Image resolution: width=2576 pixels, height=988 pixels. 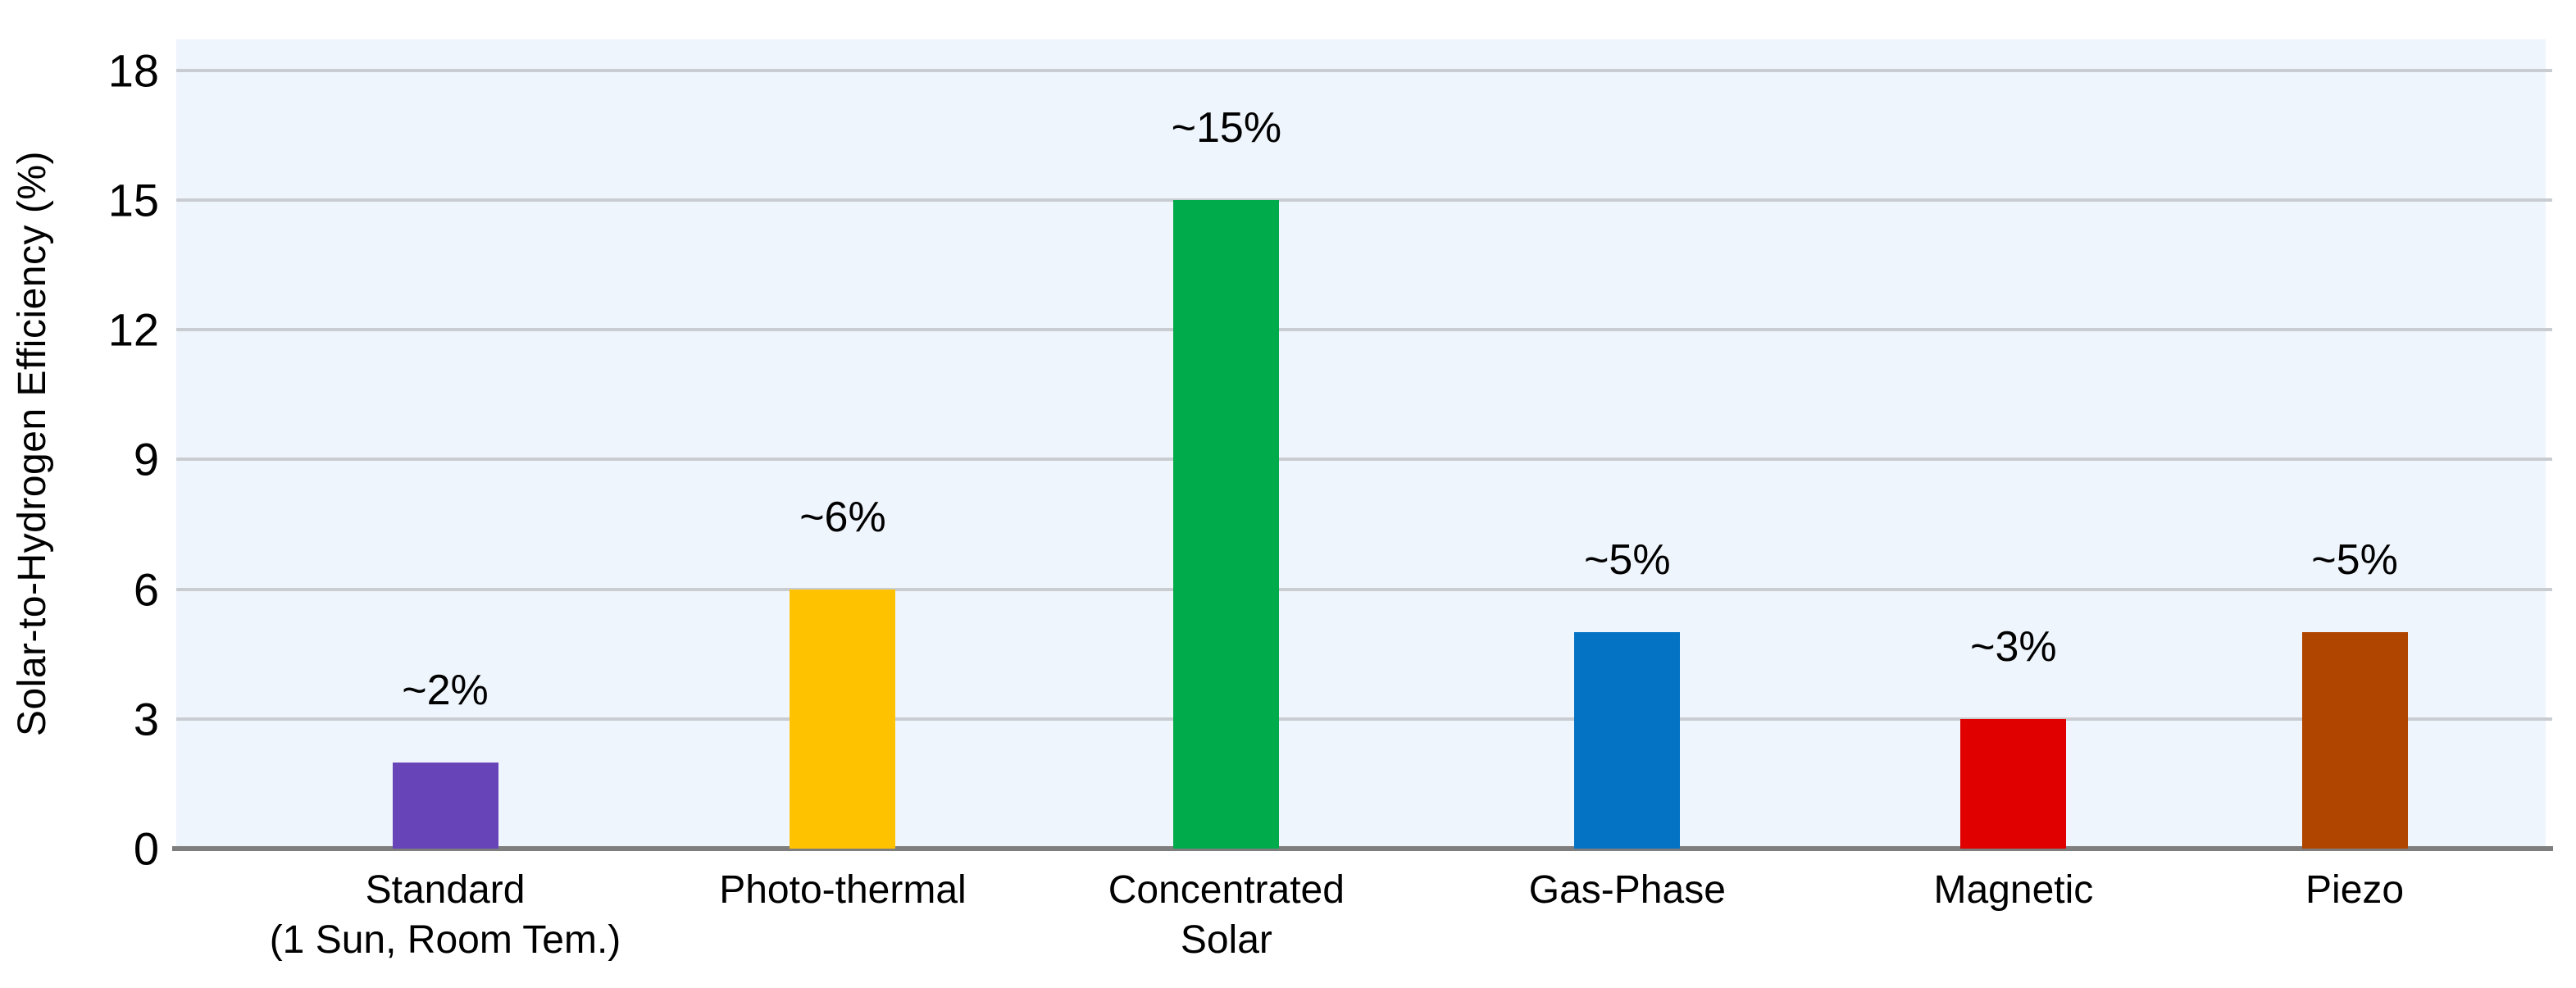 I want to click on bar-value-label-gas-phase: ~5%, so click(x=1627, y=560).